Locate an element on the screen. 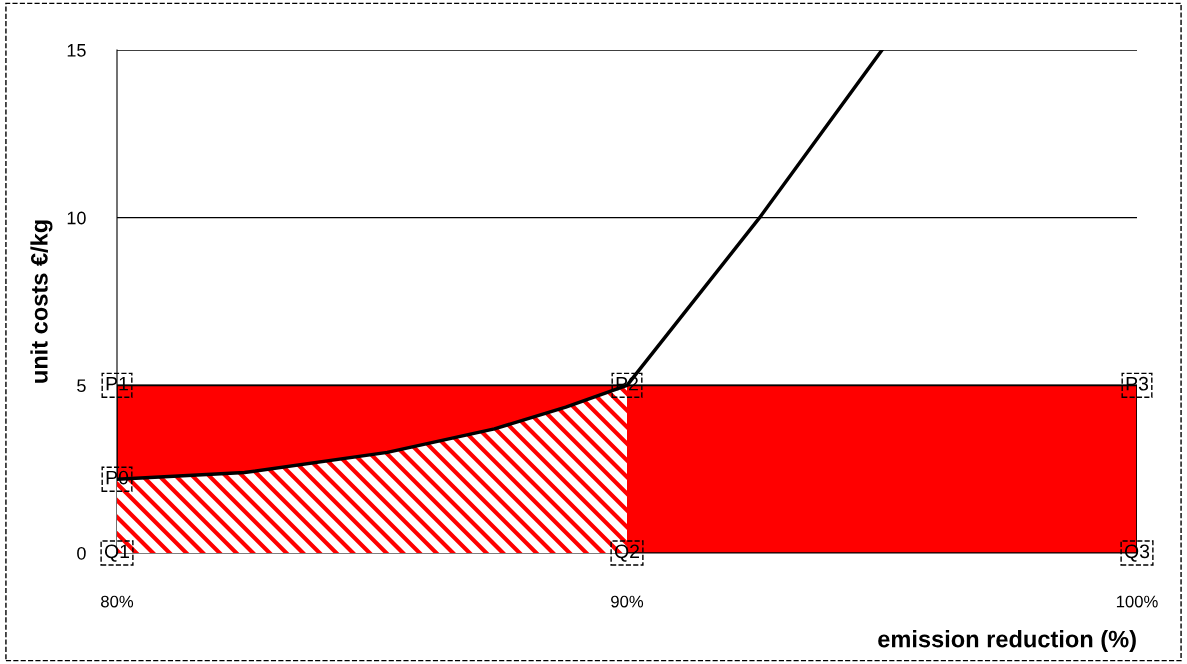 The image size is (1187, 664). x-axis-title: emission reduction (%) is located at coordinates (1007, 641).